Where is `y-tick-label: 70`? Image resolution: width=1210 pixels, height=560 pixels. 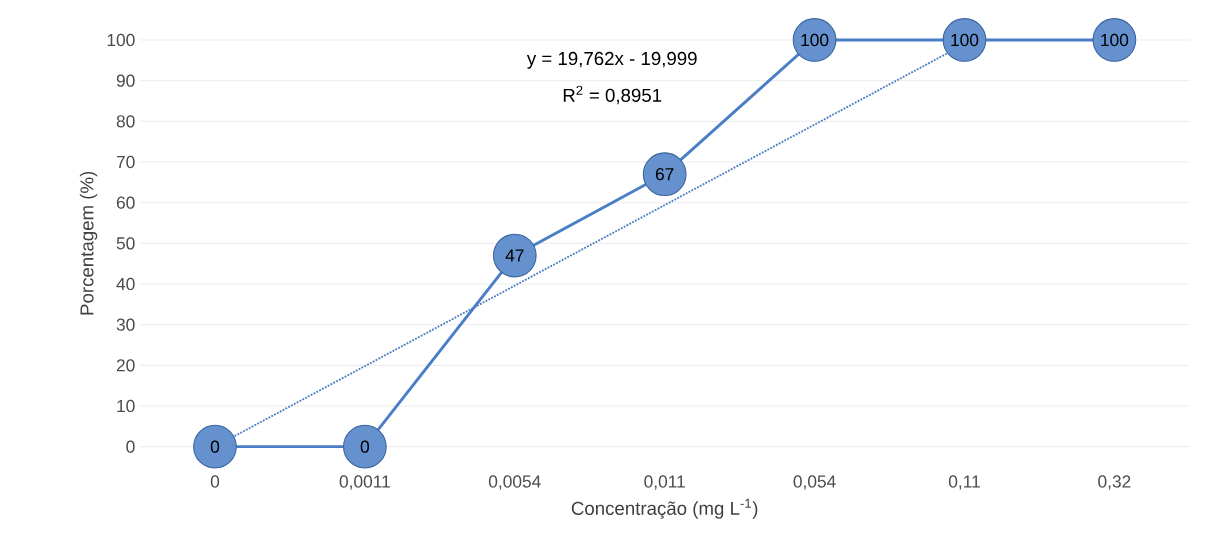 y-tick-label: 70 is located at coordinates (125, 162).